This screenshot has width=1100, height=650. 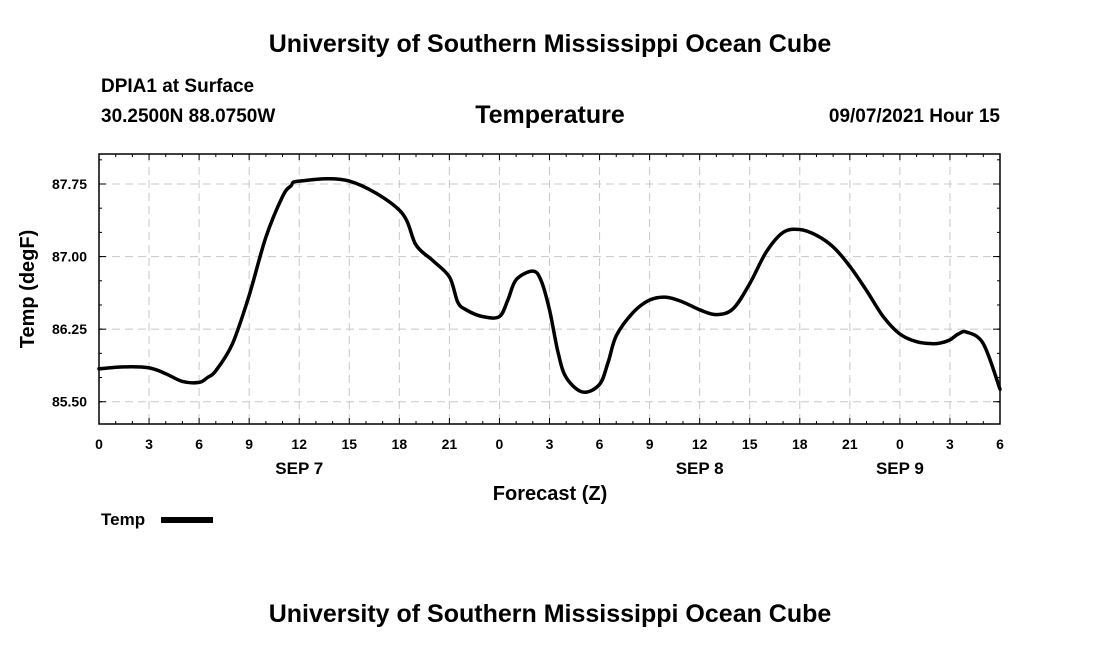 I want to click on y-tick-label: 87.00, so click(x=69, y=257).